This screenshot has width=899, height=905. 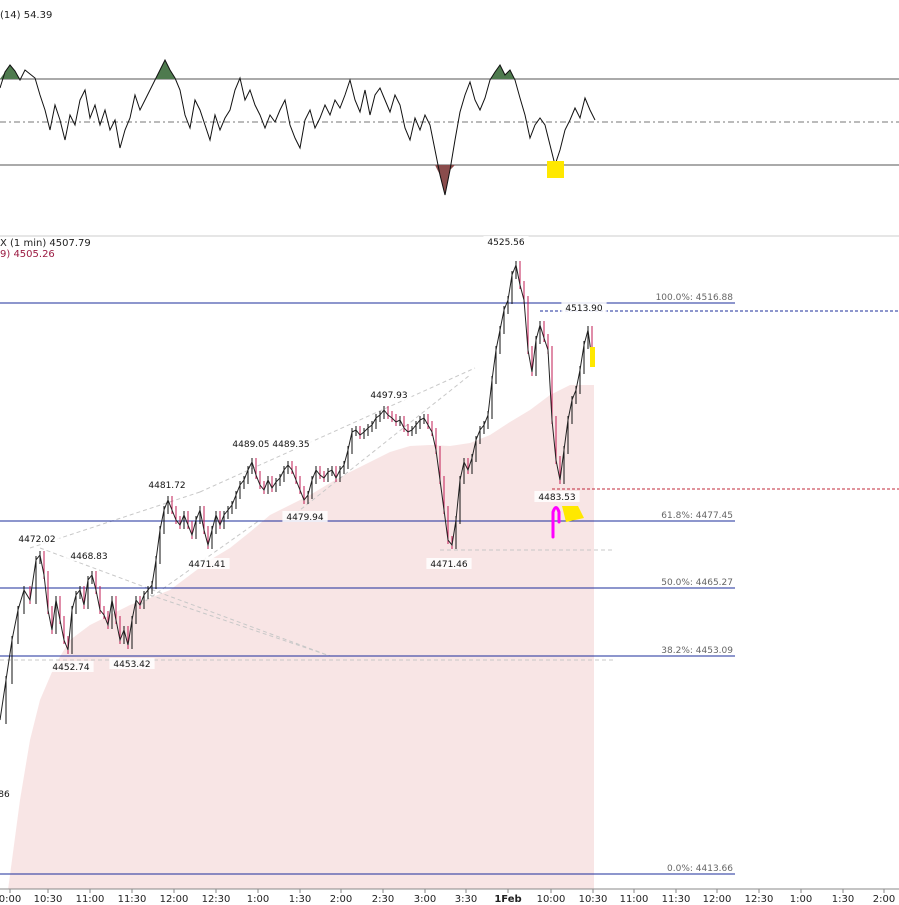 I want to click on svg-text: 4489.35, so click(x=290, y=445).